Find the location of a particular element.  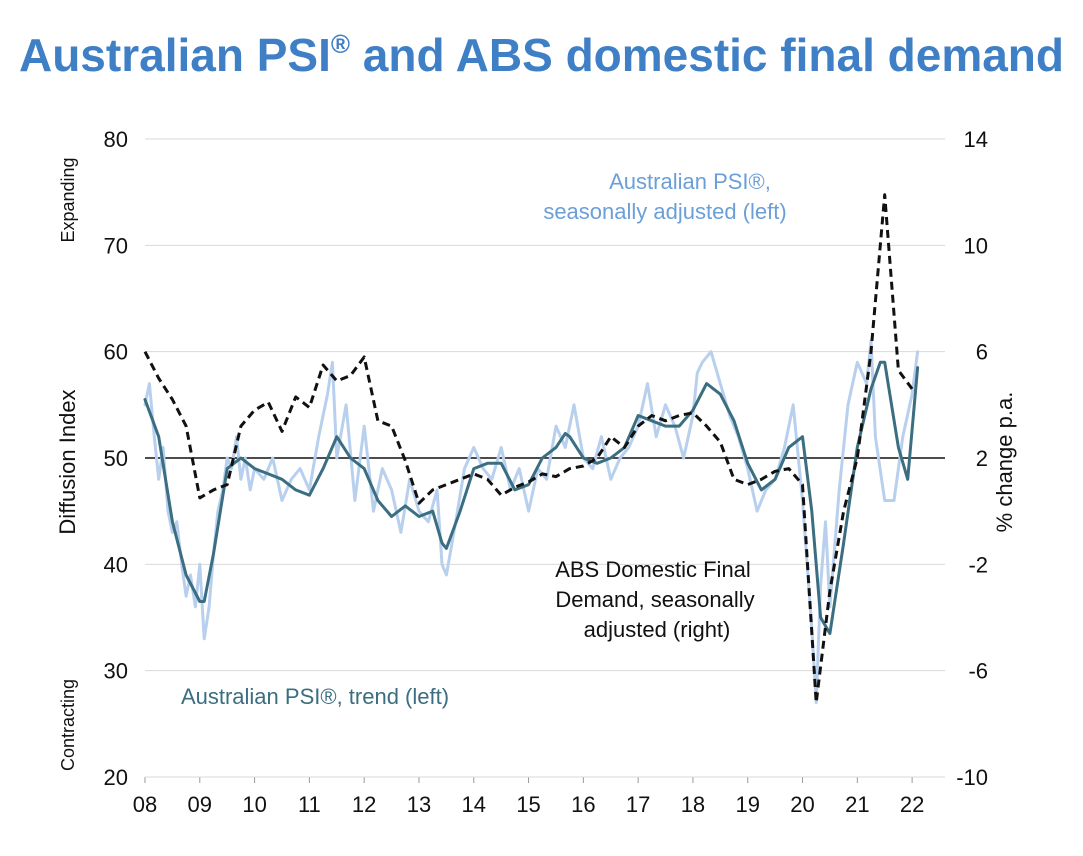

y-right-tick-label: 2 is located at coordinates (982, 458).